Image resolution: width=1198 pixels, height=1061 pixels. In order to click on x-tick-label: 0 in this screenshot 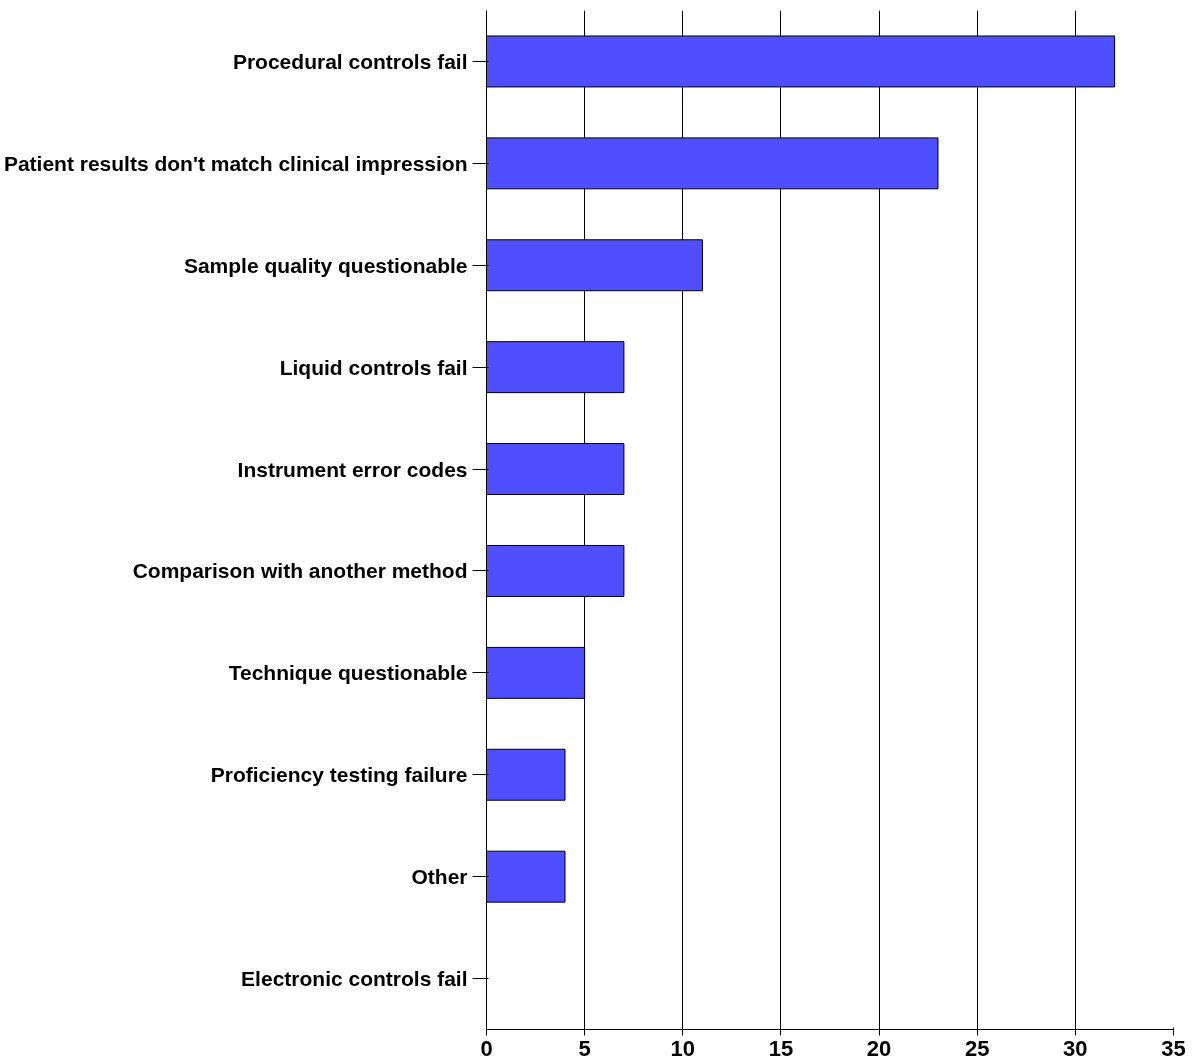, I will do `click(486, 1048)`.